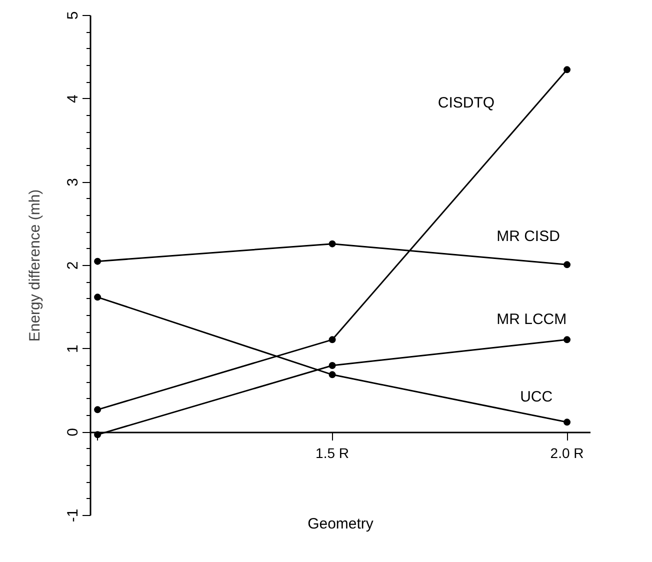  Describe the element at coordinates (73, 432) in the screenshot. I see `y-tick-label: 0` at that location.